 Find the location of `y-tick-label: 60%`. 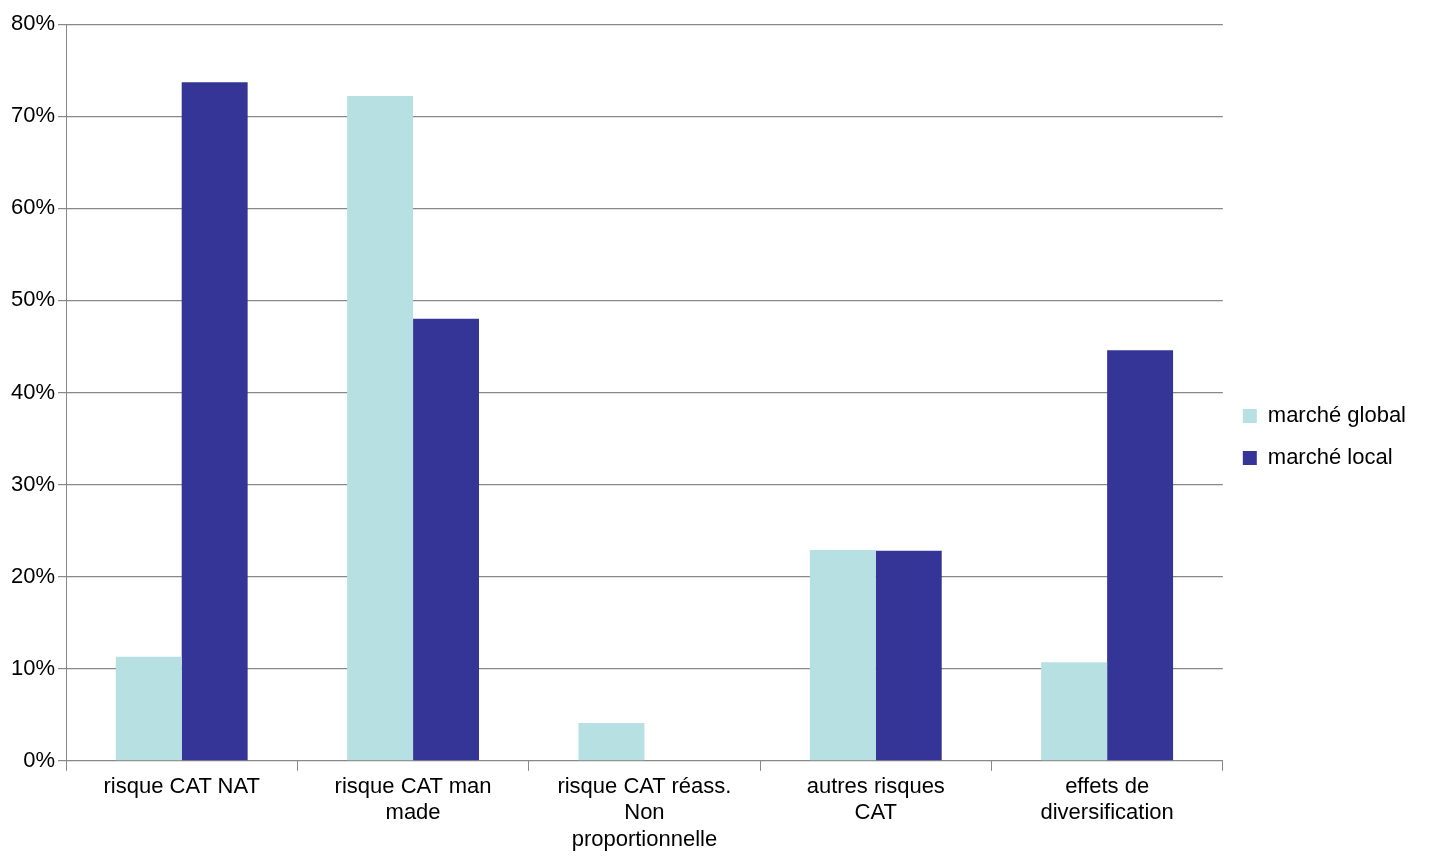

y-tick-label: 60% is located at coordinates (33, 207).